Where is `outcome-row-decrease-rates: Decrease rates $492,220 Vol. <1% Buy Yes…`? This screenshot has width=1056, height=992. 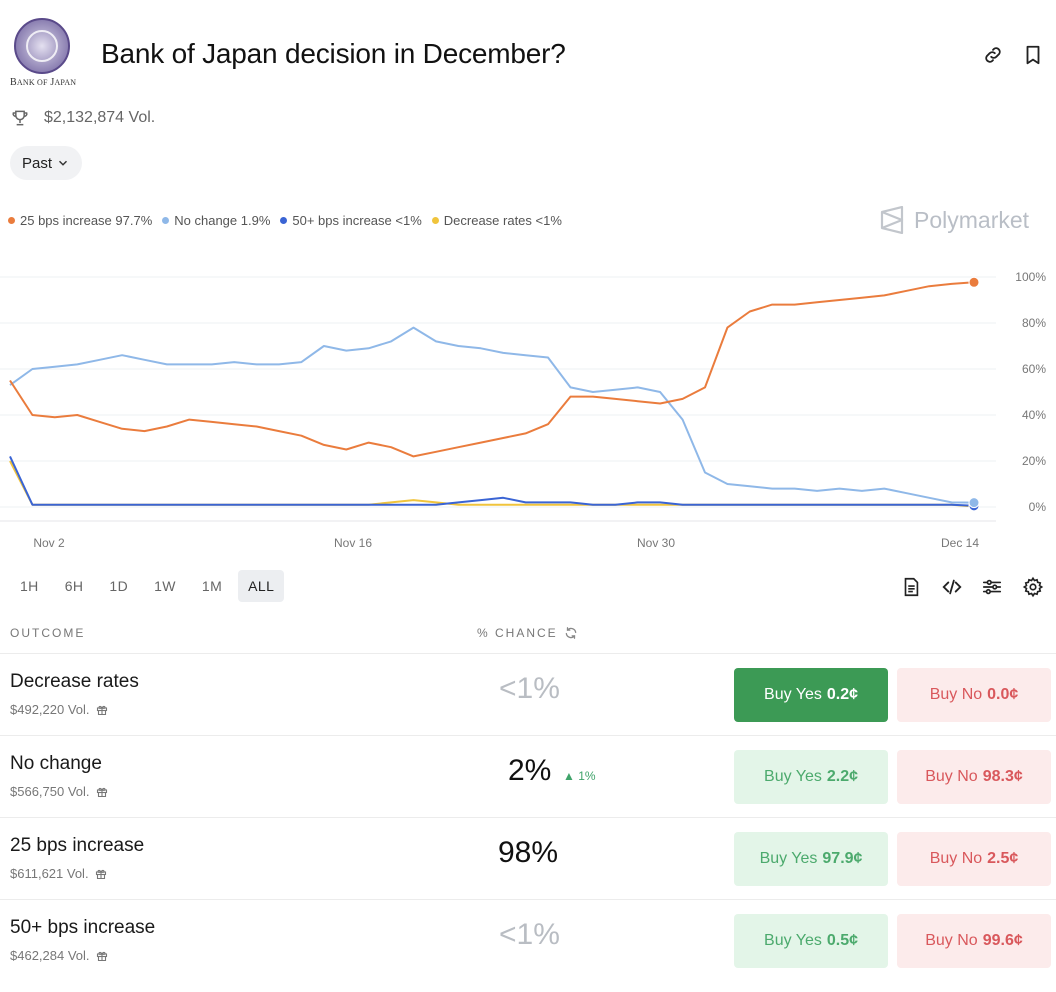 outcome-row-decrease-rates: Decrease rates $492,220 Vol. <1% Buy Yes… is located at coordinates (528, 694).